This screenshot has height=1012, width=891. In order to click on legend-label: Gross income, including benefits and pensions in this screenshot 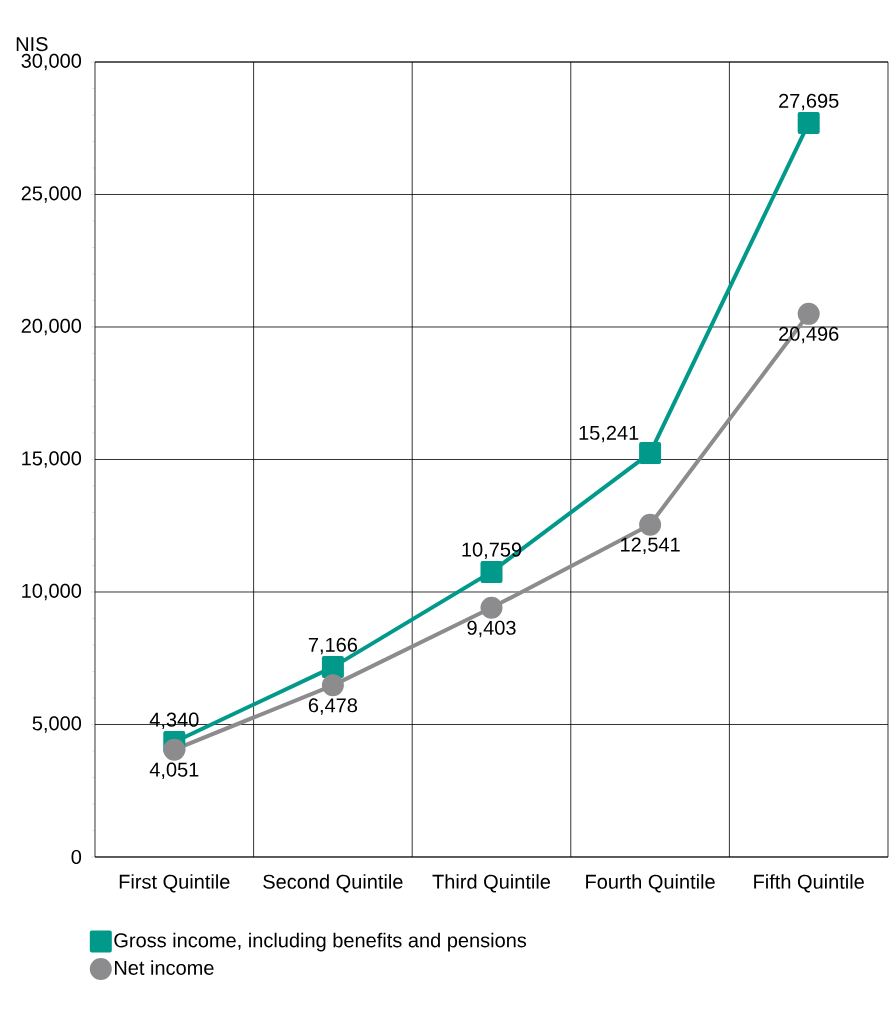, I will do `click(320, 942)`.